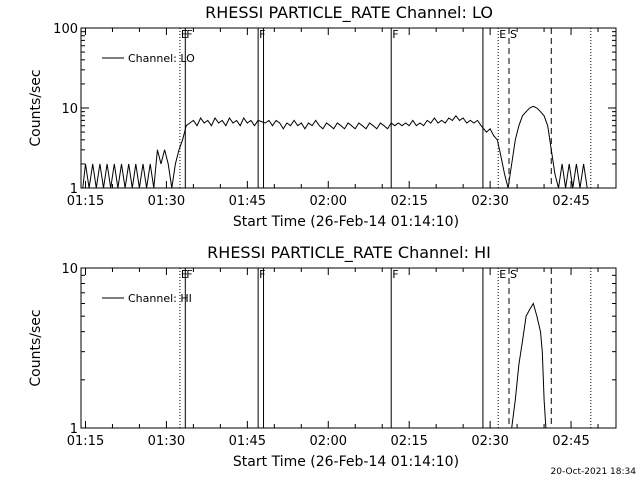 The width and height of the screenshot is (640, 480). Describe the element at coordinates (335, 147) in the screenshot. I see `series-line-lo` at that location.